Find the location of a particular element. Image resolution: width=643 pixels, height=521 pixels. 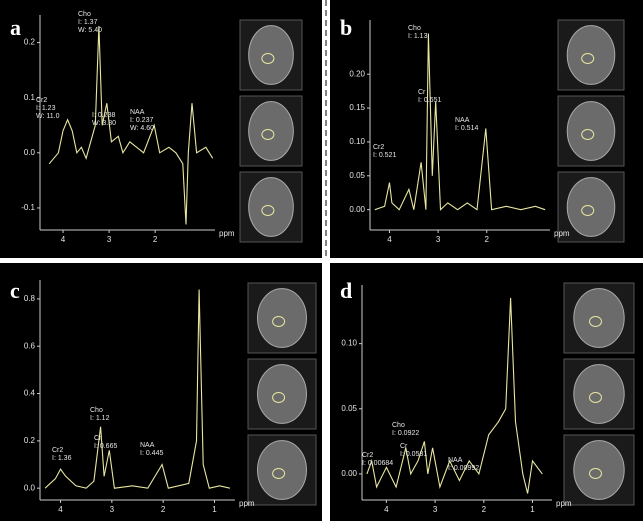

peak-annotation: I: 0.514 is located at coordinates (466, 128).